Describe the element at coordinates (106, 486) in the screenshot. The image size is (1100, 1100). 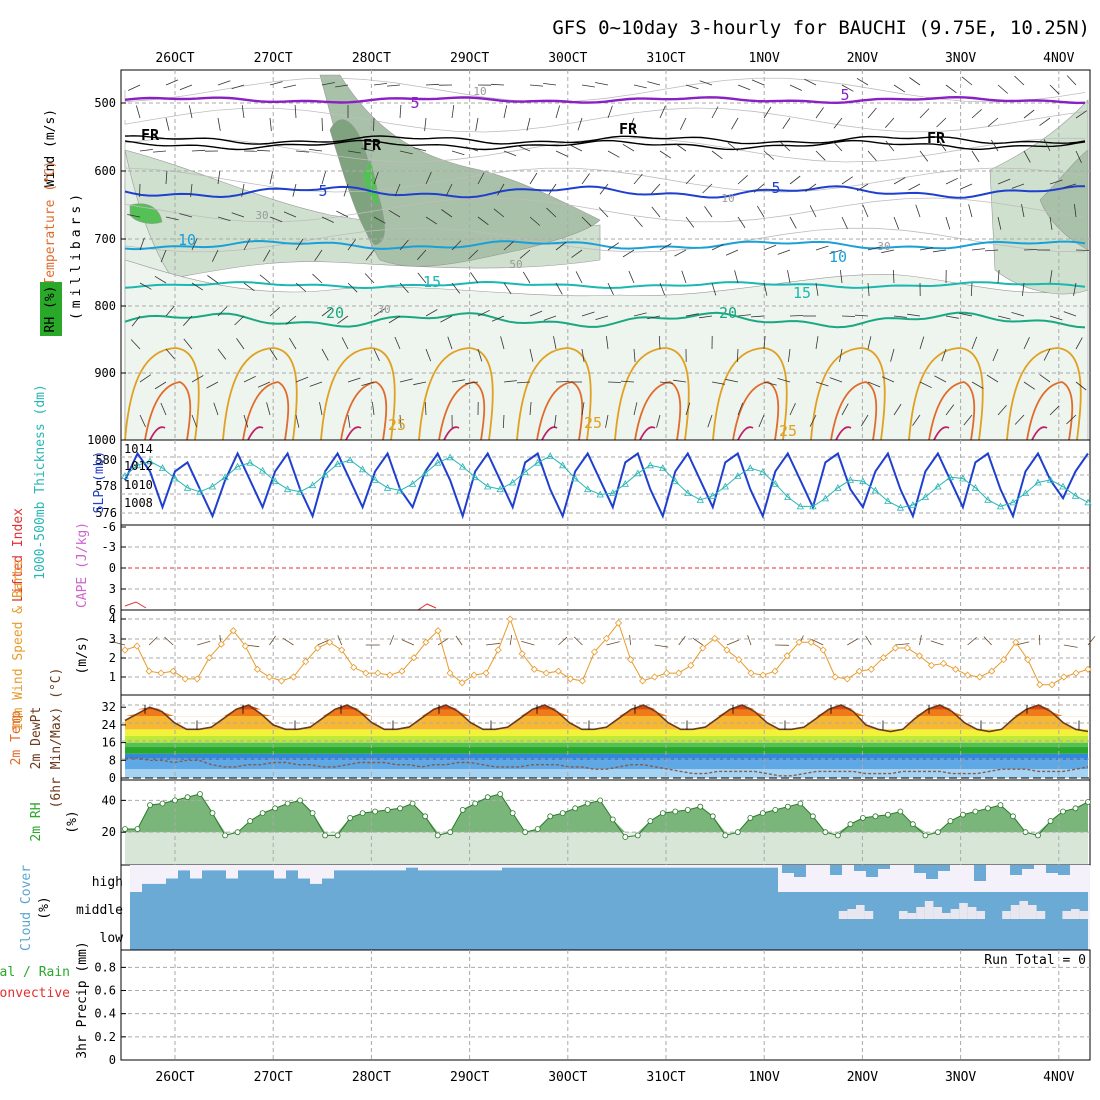
I see `thickness-tick-label: 578` at that location.